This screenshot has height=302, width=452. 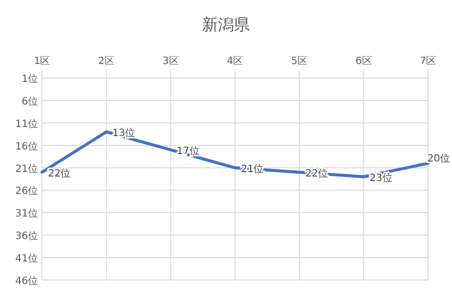 What do you see at coordinates (235, 61) in the screenshot?
I see `xtick: 4区` at bounding box center [235, 61].